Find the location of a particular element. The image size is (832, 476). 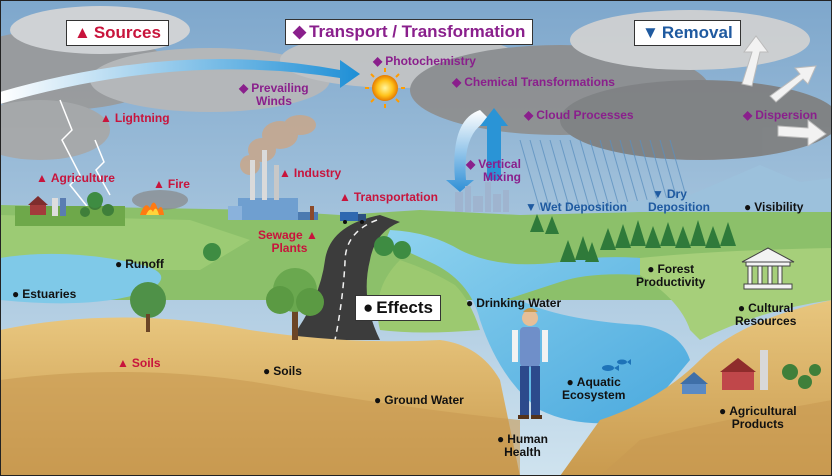

label-soils-source: ▲ Soils is located at coordinates (139, 363).